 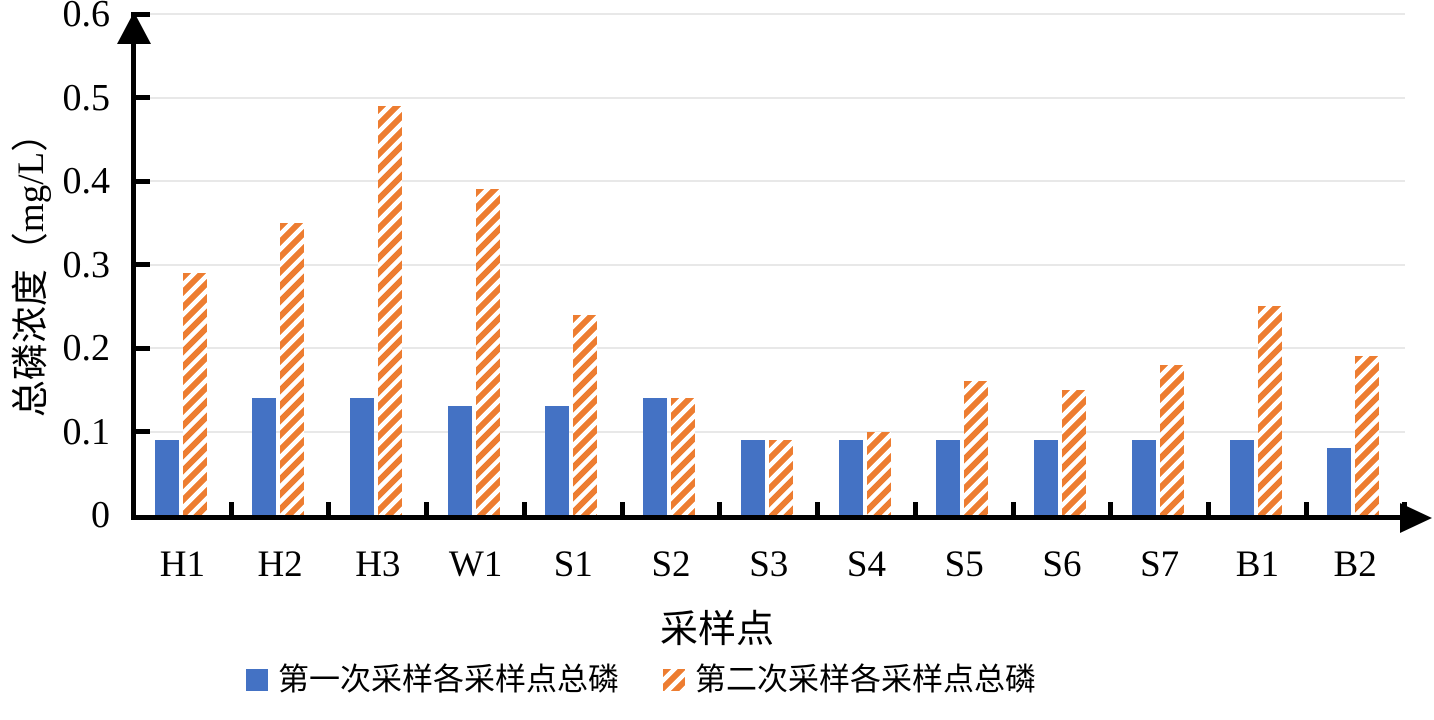 What do you see at coordinates (1367, 435) in the screenshot?
I see `bar-series2-B2` at bounding box center [1367, 435].